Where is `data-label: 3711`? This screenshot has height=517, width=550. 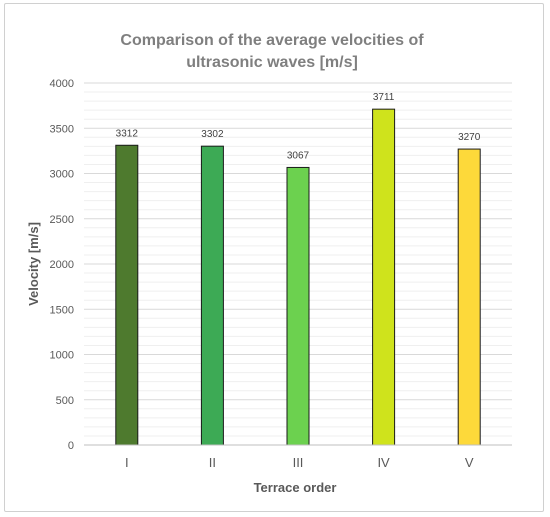 data-label: 3711 is located at coordinates (384, 97).